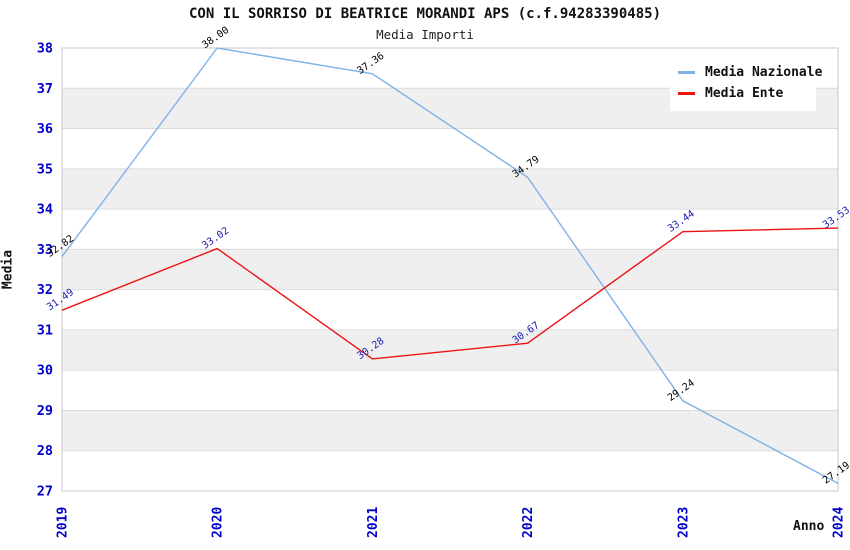 Image resolution: width=850 pixels, height=550 pixels. What do you see at coordinates (45, 492) in the screenshot?
I see `y-tick-label: 27` at bounding box center [45, 492].